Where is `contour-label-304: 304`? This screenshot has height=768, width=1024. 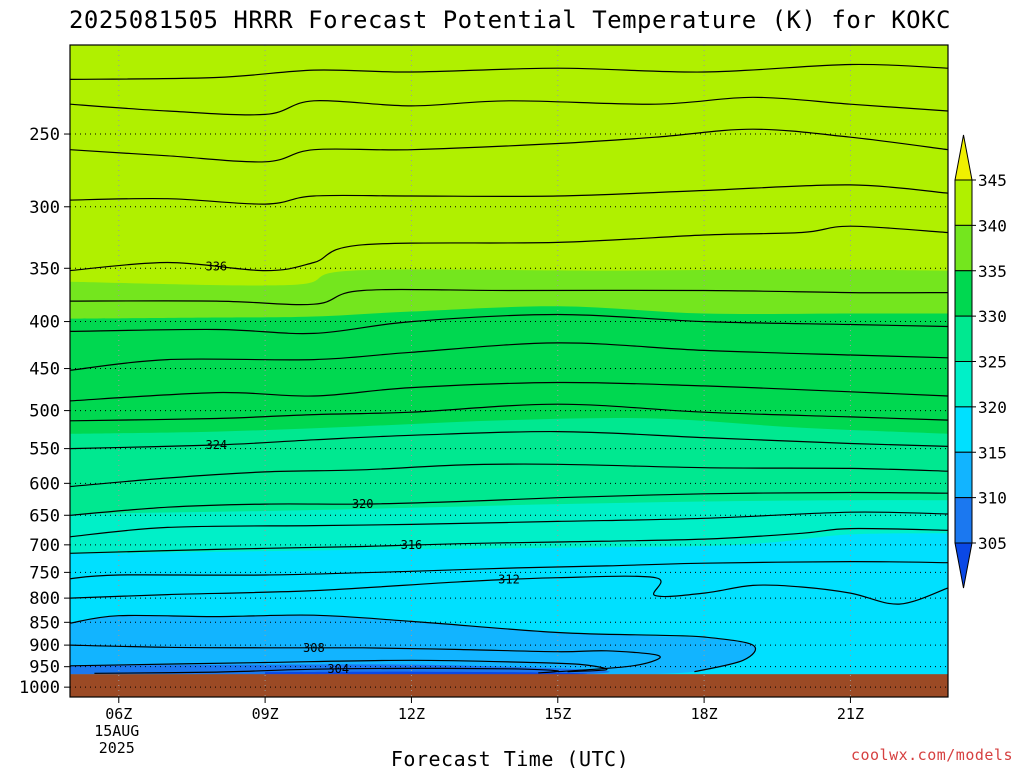 contour-label-304: 304 is located at coordinates (338, 669).